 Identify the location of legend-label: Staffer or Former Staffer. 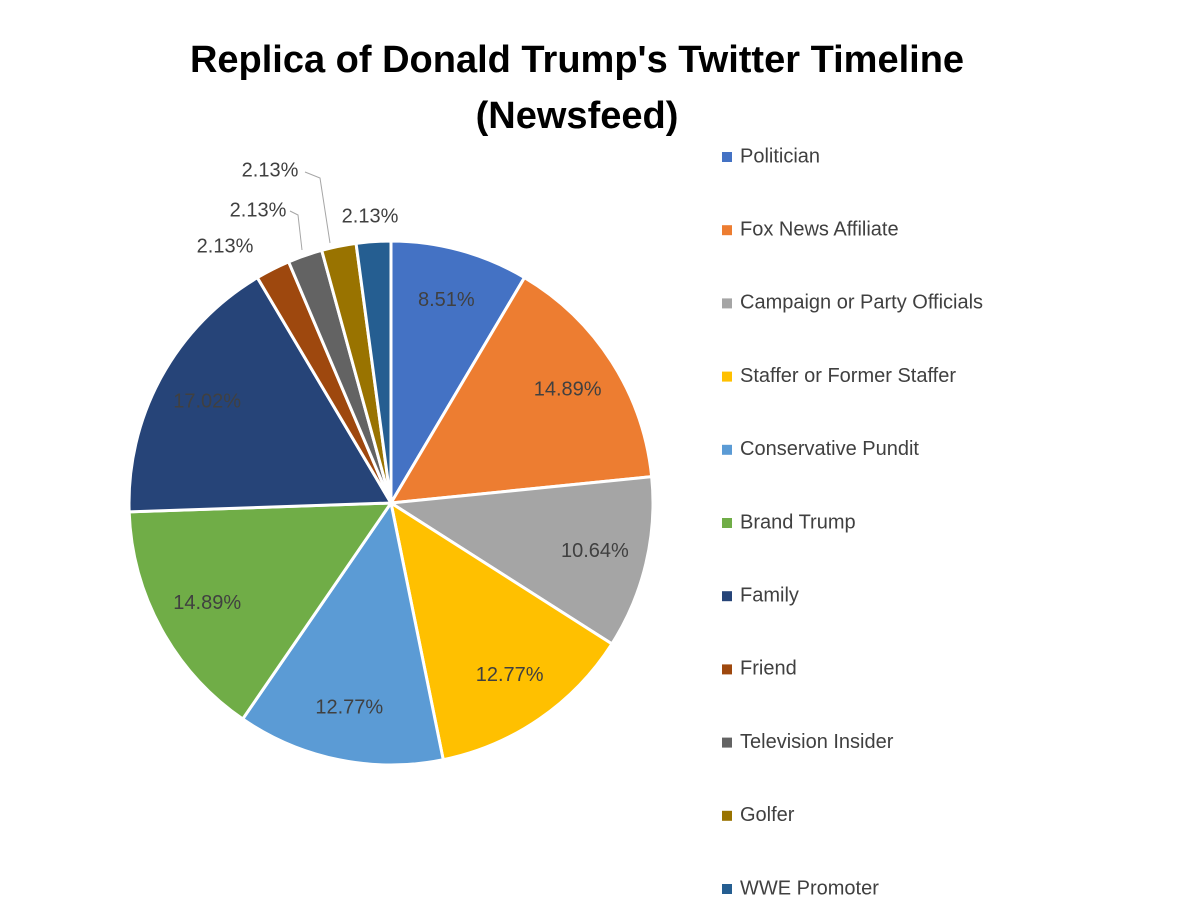
(848, 376).